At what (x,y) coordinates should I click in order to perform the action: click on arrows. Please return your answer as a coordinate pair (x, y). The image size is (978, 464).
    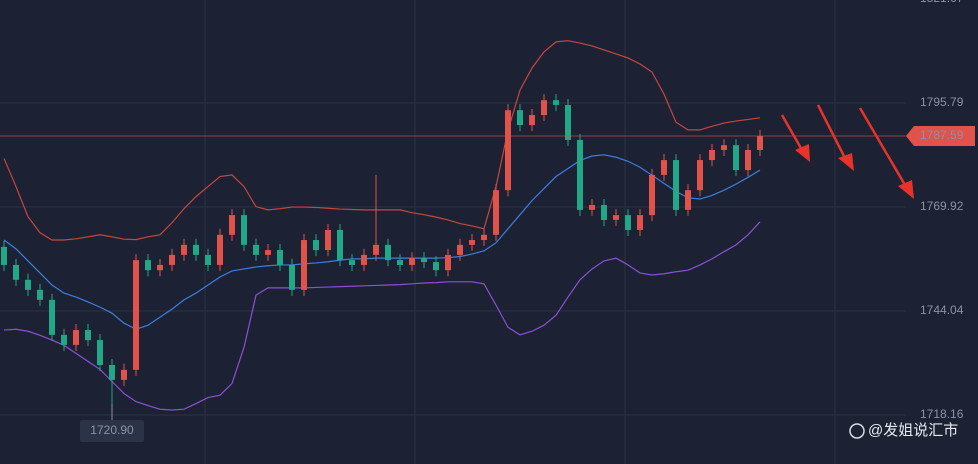
    Looking at the image, I should click on (847, 151).